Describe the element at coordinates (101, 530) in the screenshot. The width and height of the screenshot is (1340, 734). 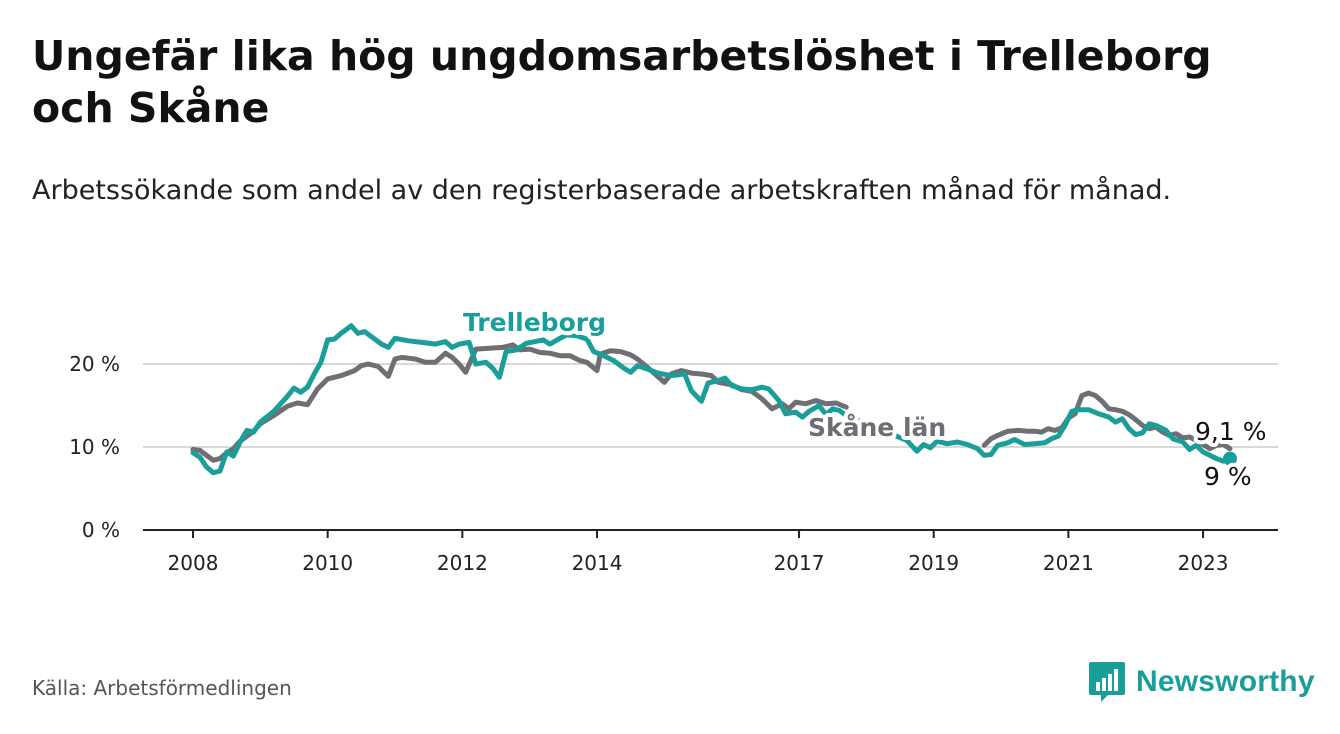
I see `y-tick-label: 0 %` at that location.